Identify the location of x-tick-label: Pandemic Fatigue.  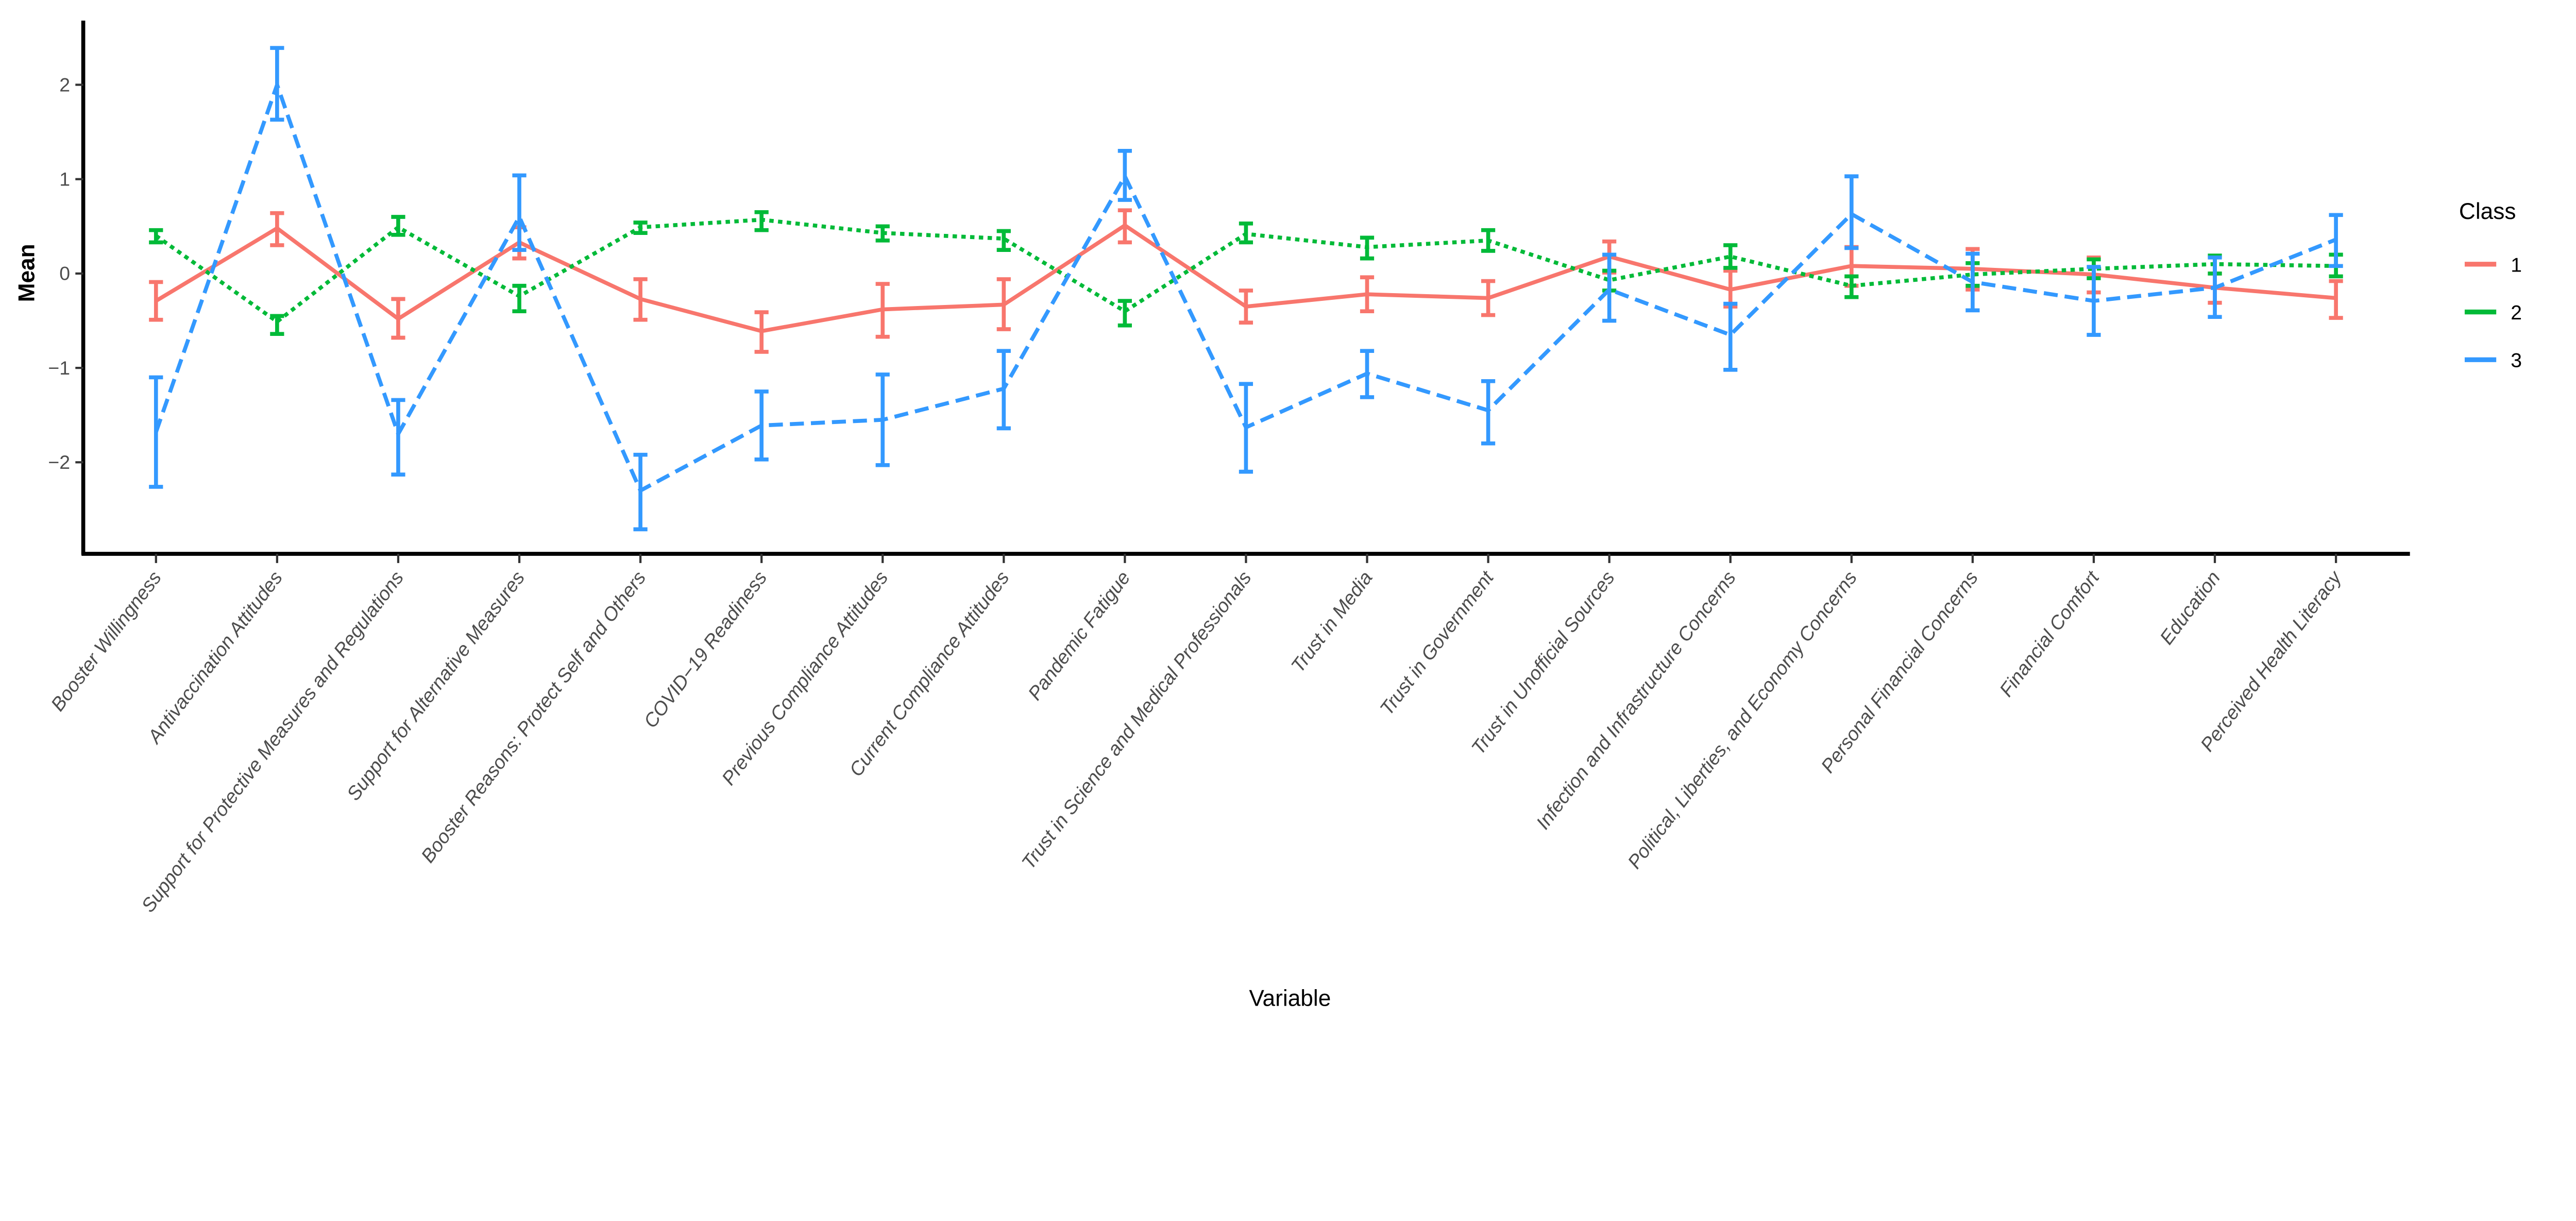
(1079, 635).